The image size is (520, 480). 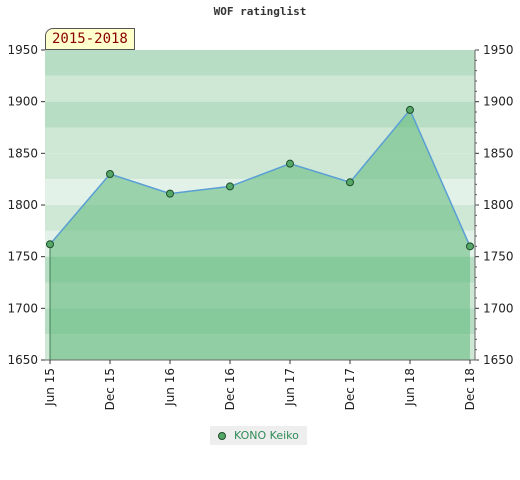 What do you see at coordinates (90, 39) in the screenshot?
I see `period-badge: 2015-2018` at bounding box center [90, 39].